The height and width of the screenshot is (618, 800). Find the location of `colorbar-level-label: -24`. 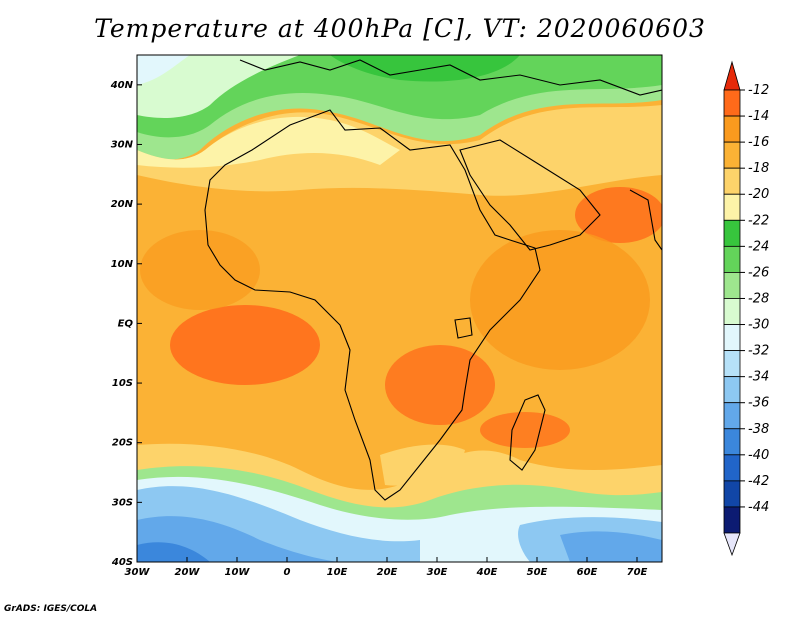

colorbar-level-label: -24 is located at coordinates (758, 246).